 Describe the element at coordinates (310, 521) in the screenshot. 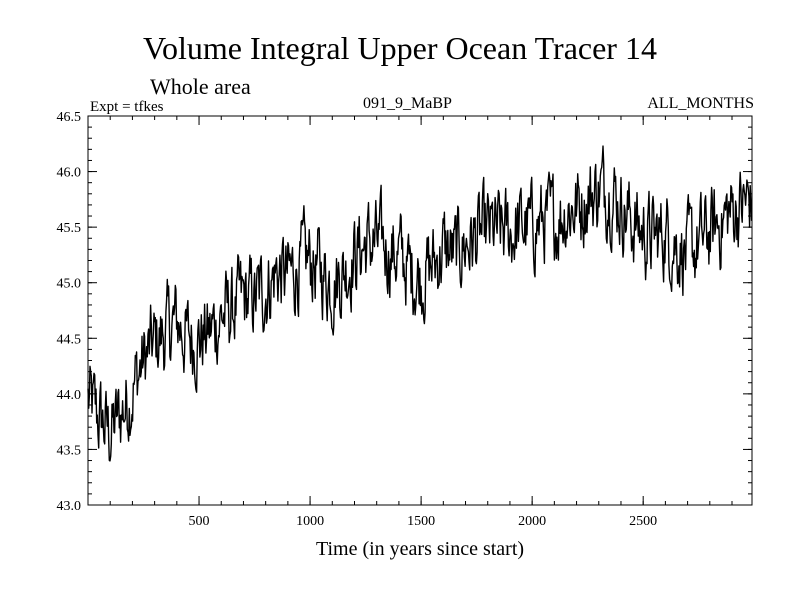

I see `x-tick-label: 1000` at that location.